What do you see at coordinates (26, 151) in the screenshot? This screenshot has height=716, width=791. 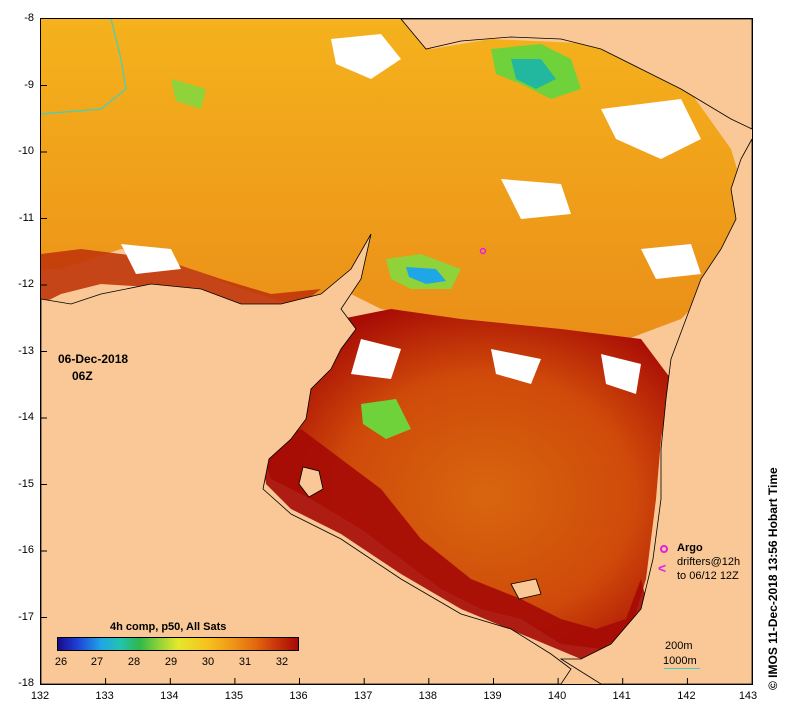 I see `y-tick-label: -10` at bounding box center [26, 151].